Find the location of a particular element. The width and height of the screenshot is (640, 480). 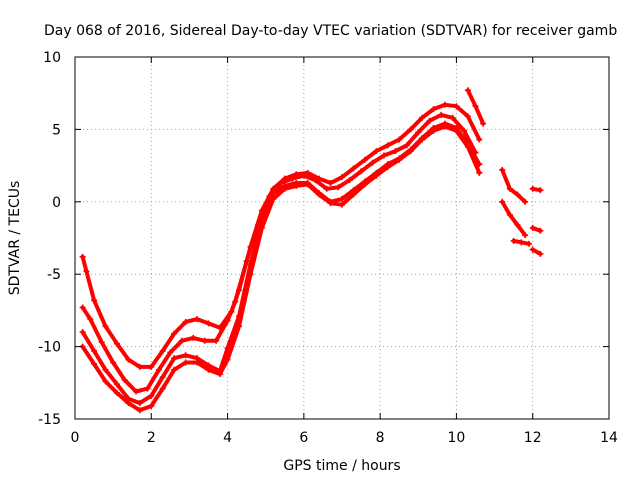

x-tick-label: 4 is located at coordinates (227, 438).